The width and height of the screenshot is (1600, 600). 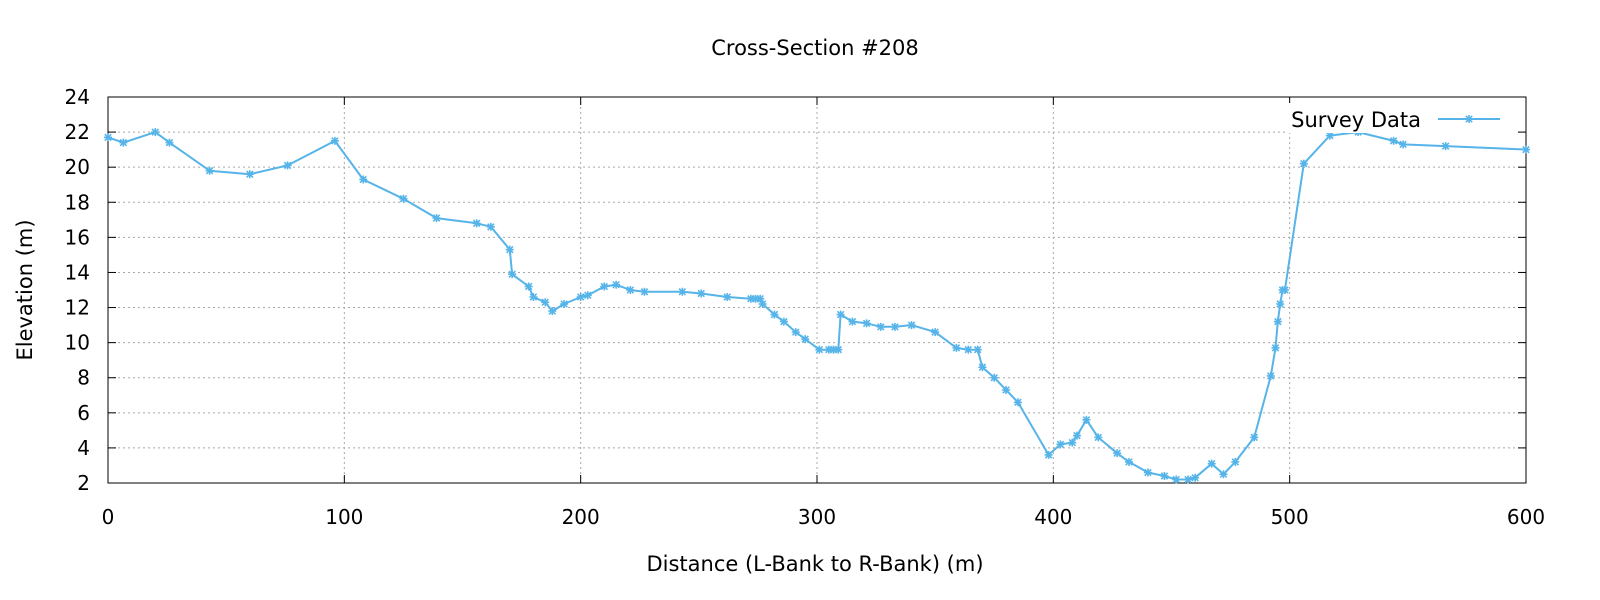 I want to click on y-tick-label: 16, so click(x=77, y=237).